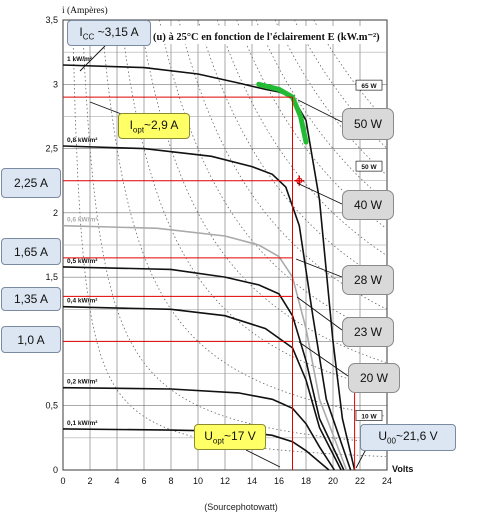 The image size is (482, 522). What do you see at coordinates (306, 481) in the screenshot?
I see `x-tick-label: 18` at bounding box center [306, 481].